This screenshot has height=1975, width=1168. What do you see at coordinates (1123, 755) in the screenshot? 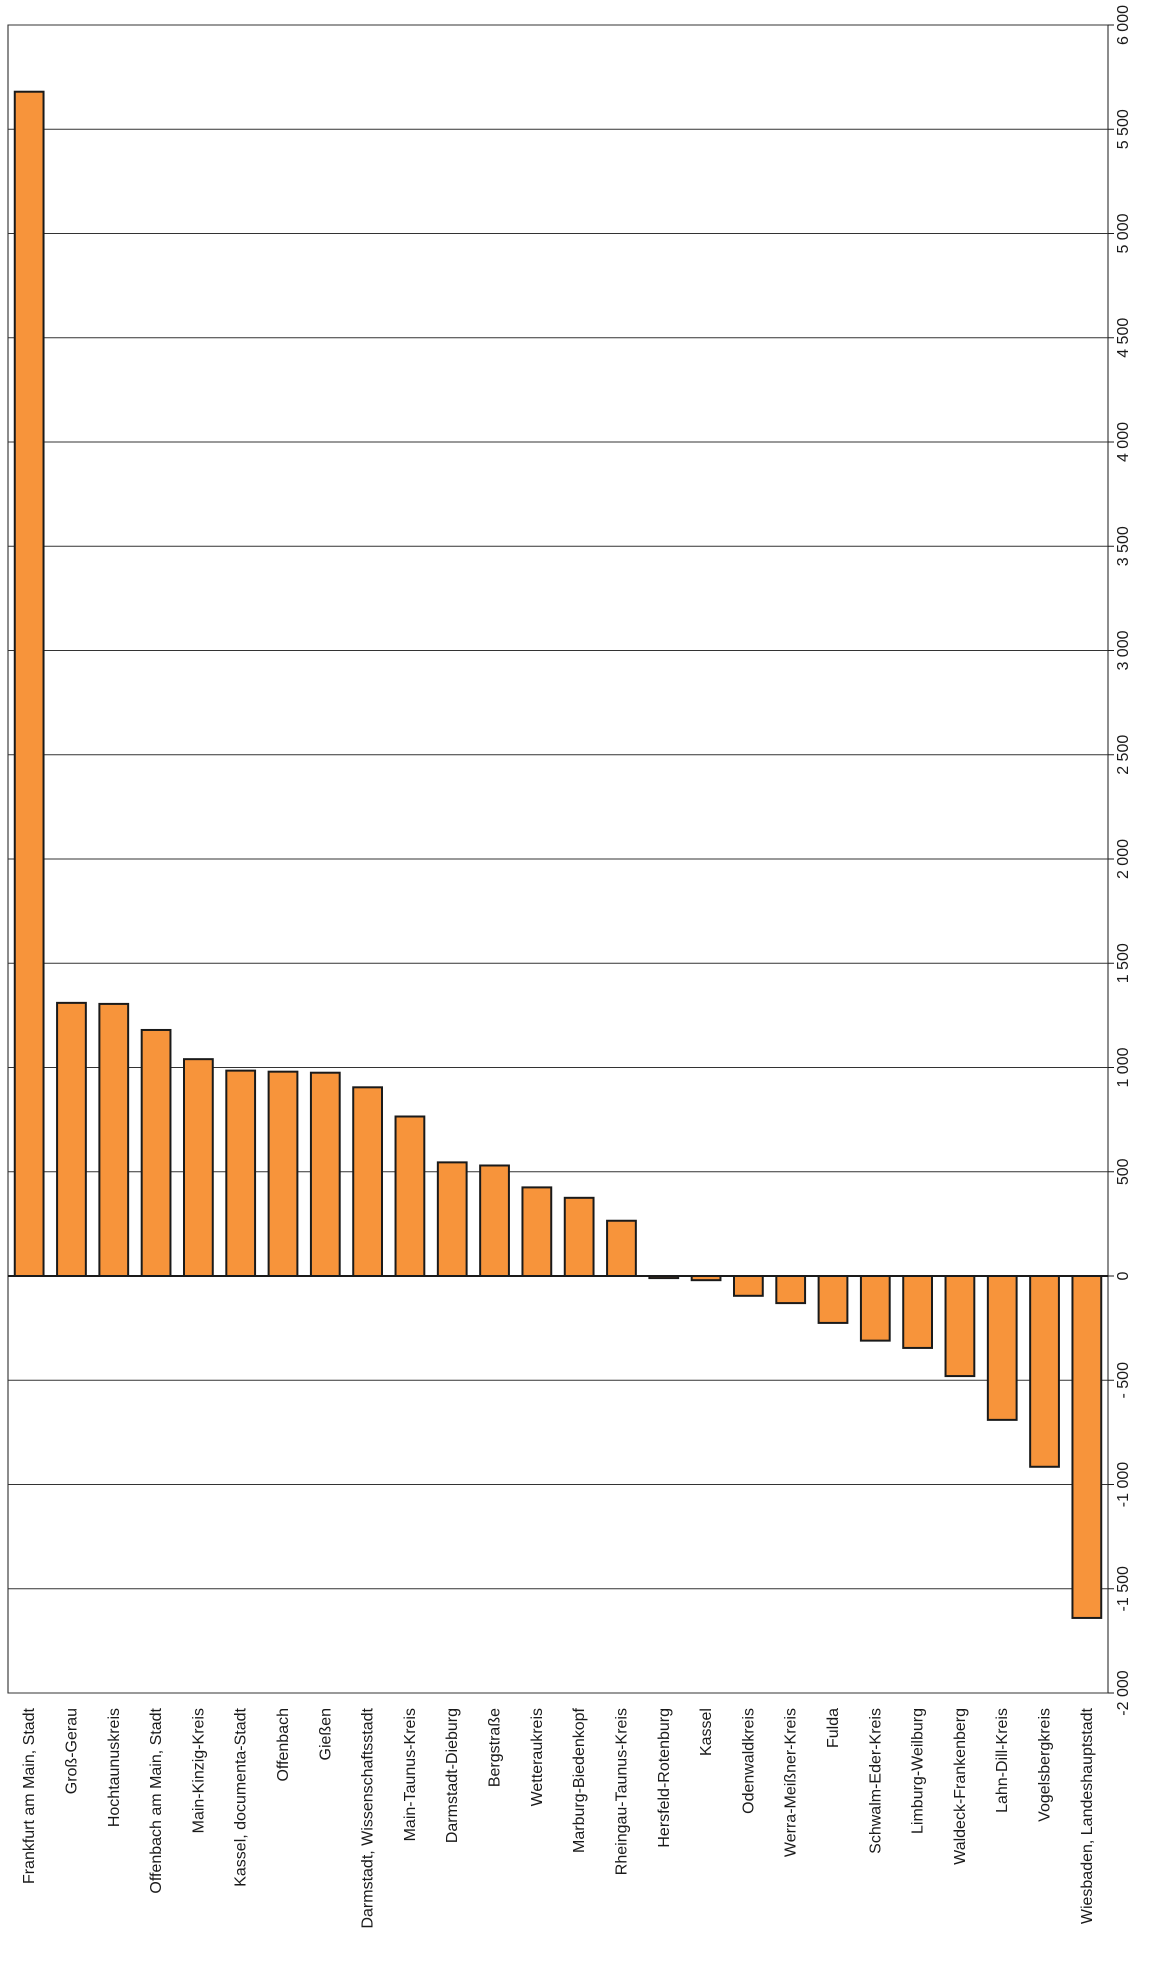
I see `tick-label: 2 500` at bounding box center [1123, 755].